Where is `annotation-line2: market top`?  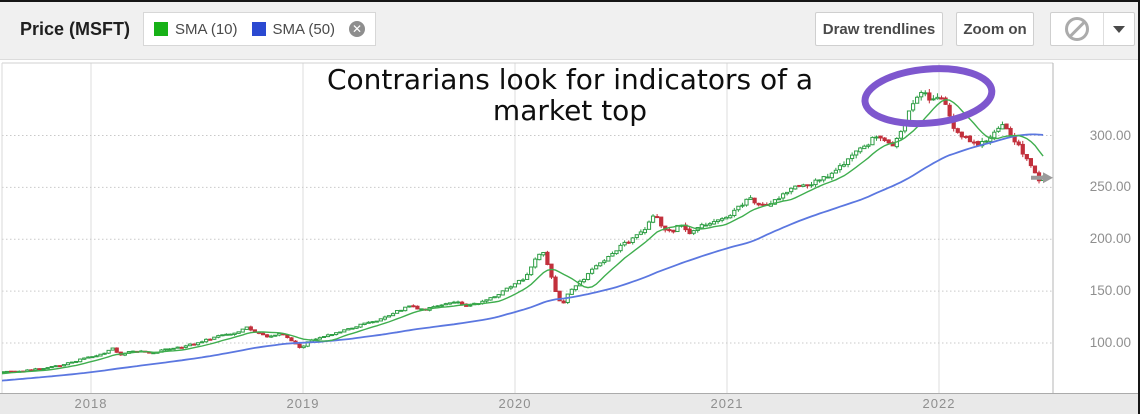 annotation-line2: market top is located at coordinates (570, 110).